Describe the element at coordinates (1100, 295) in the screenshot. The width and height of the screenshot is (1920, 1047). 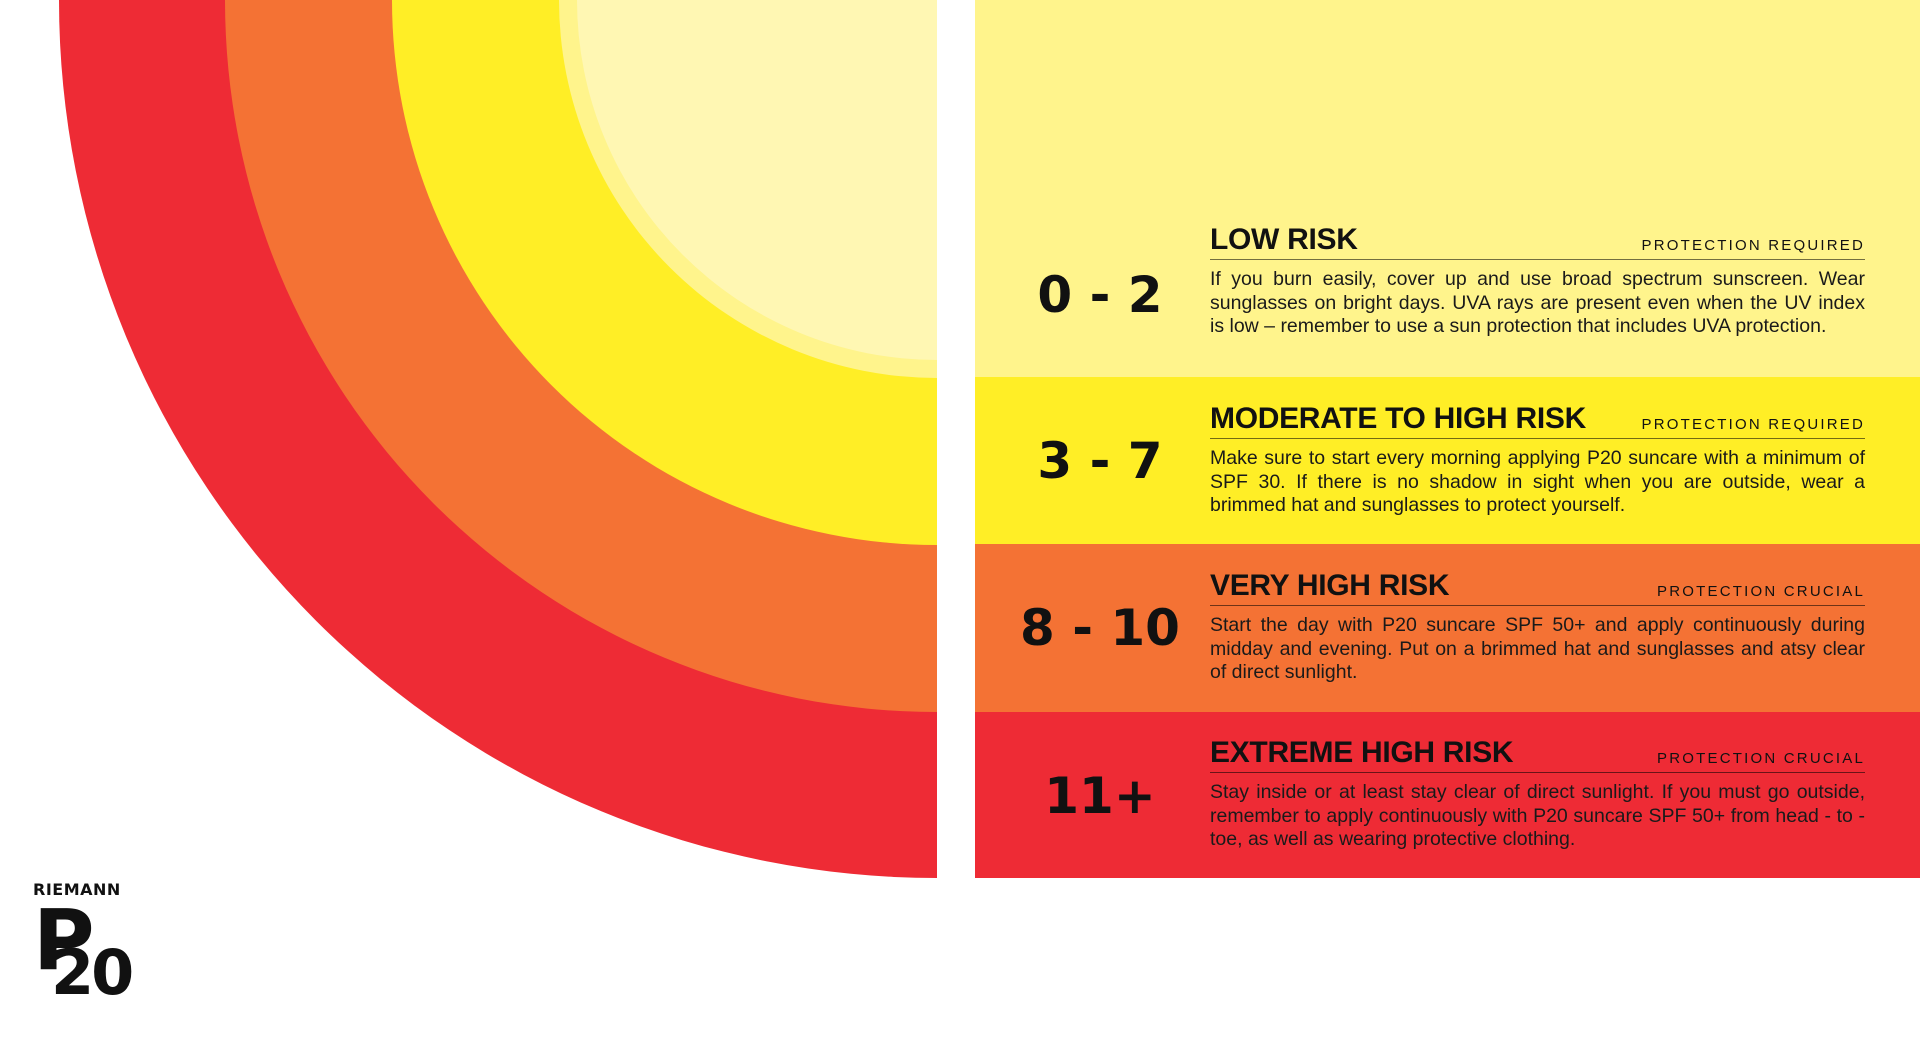
I see `range-low: 0 - 2` at that location.